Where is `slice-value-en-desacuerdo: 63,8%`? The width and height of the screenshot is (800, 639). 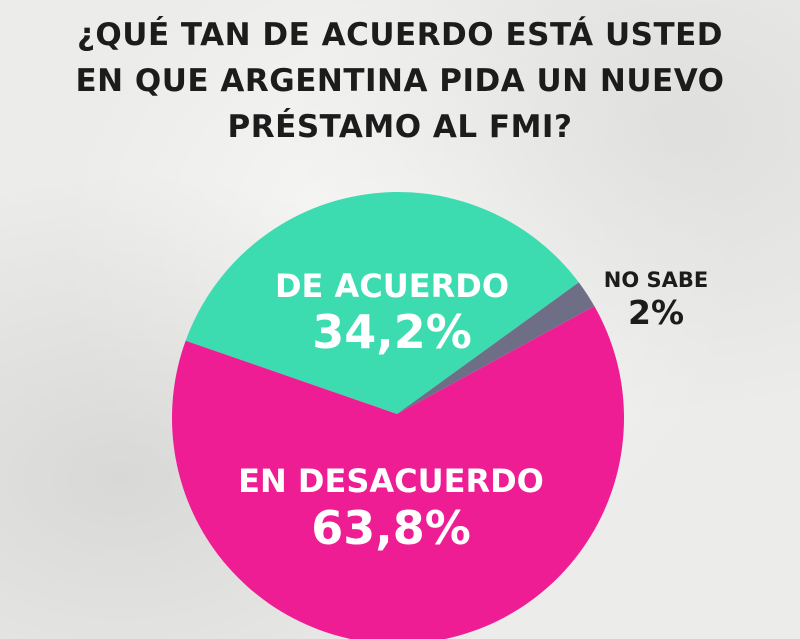
slice-value-en-desacuerdo: 63,8% is located at coordinates (391, 528).